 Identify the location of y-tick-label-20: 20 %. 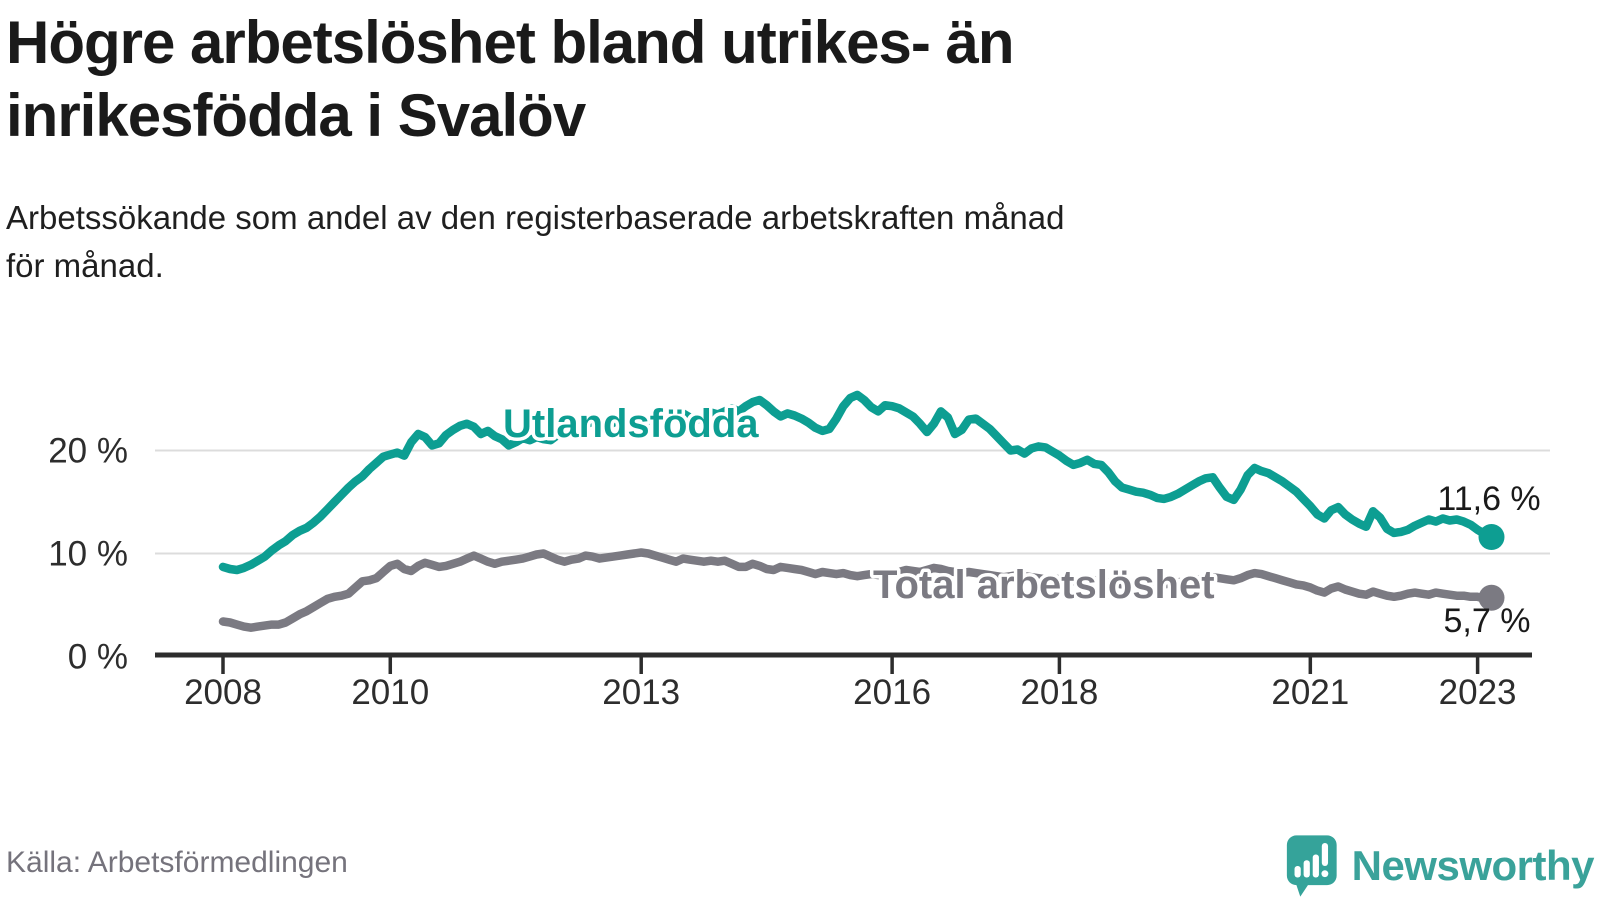
(88, 451).